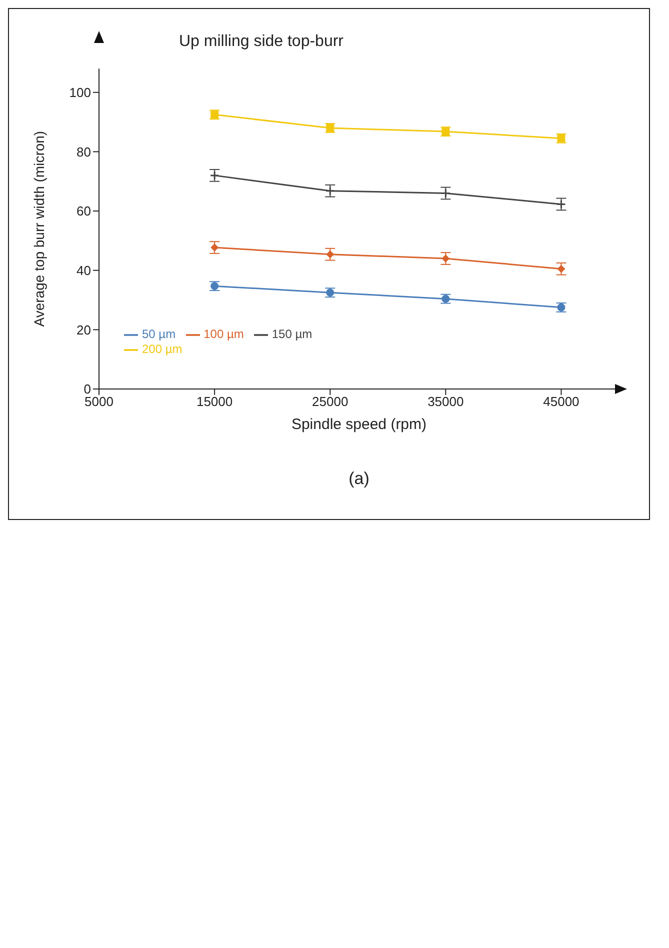 The image size is (669, 948). I want to click on y-tick-label: 40, so click(83, 270).